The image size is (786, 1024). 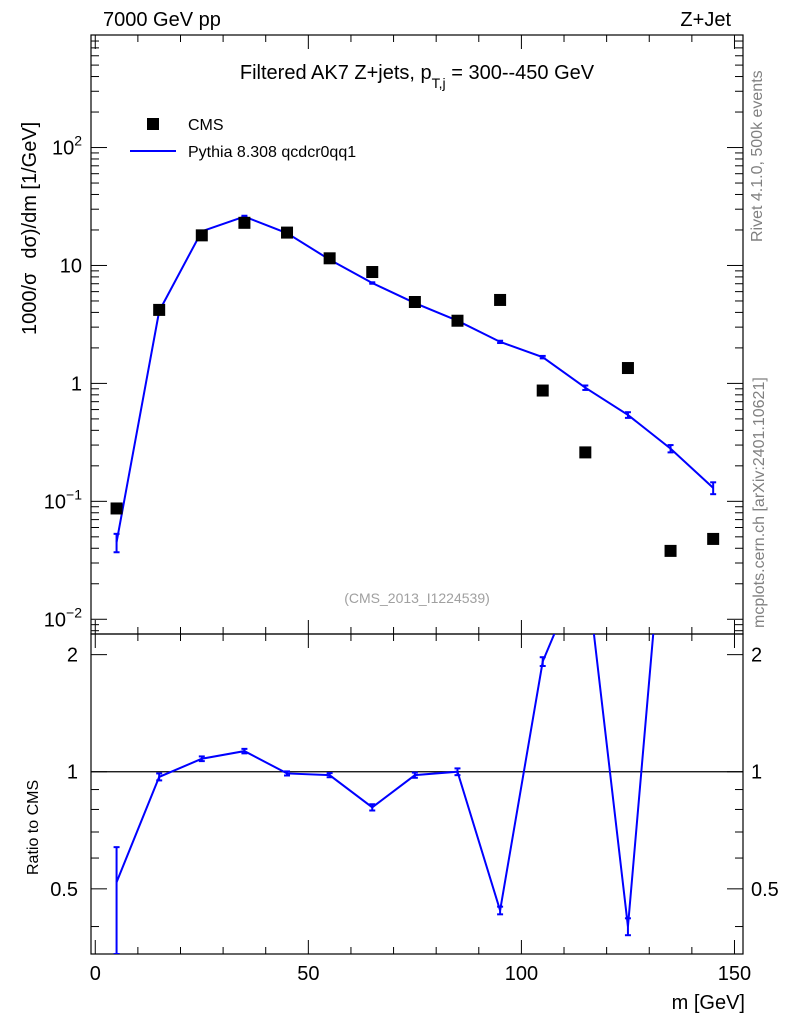 I want to click on legend-pythia-label: Pythia 8.308 qcdcr0qq1, so click(x=272, y=152).